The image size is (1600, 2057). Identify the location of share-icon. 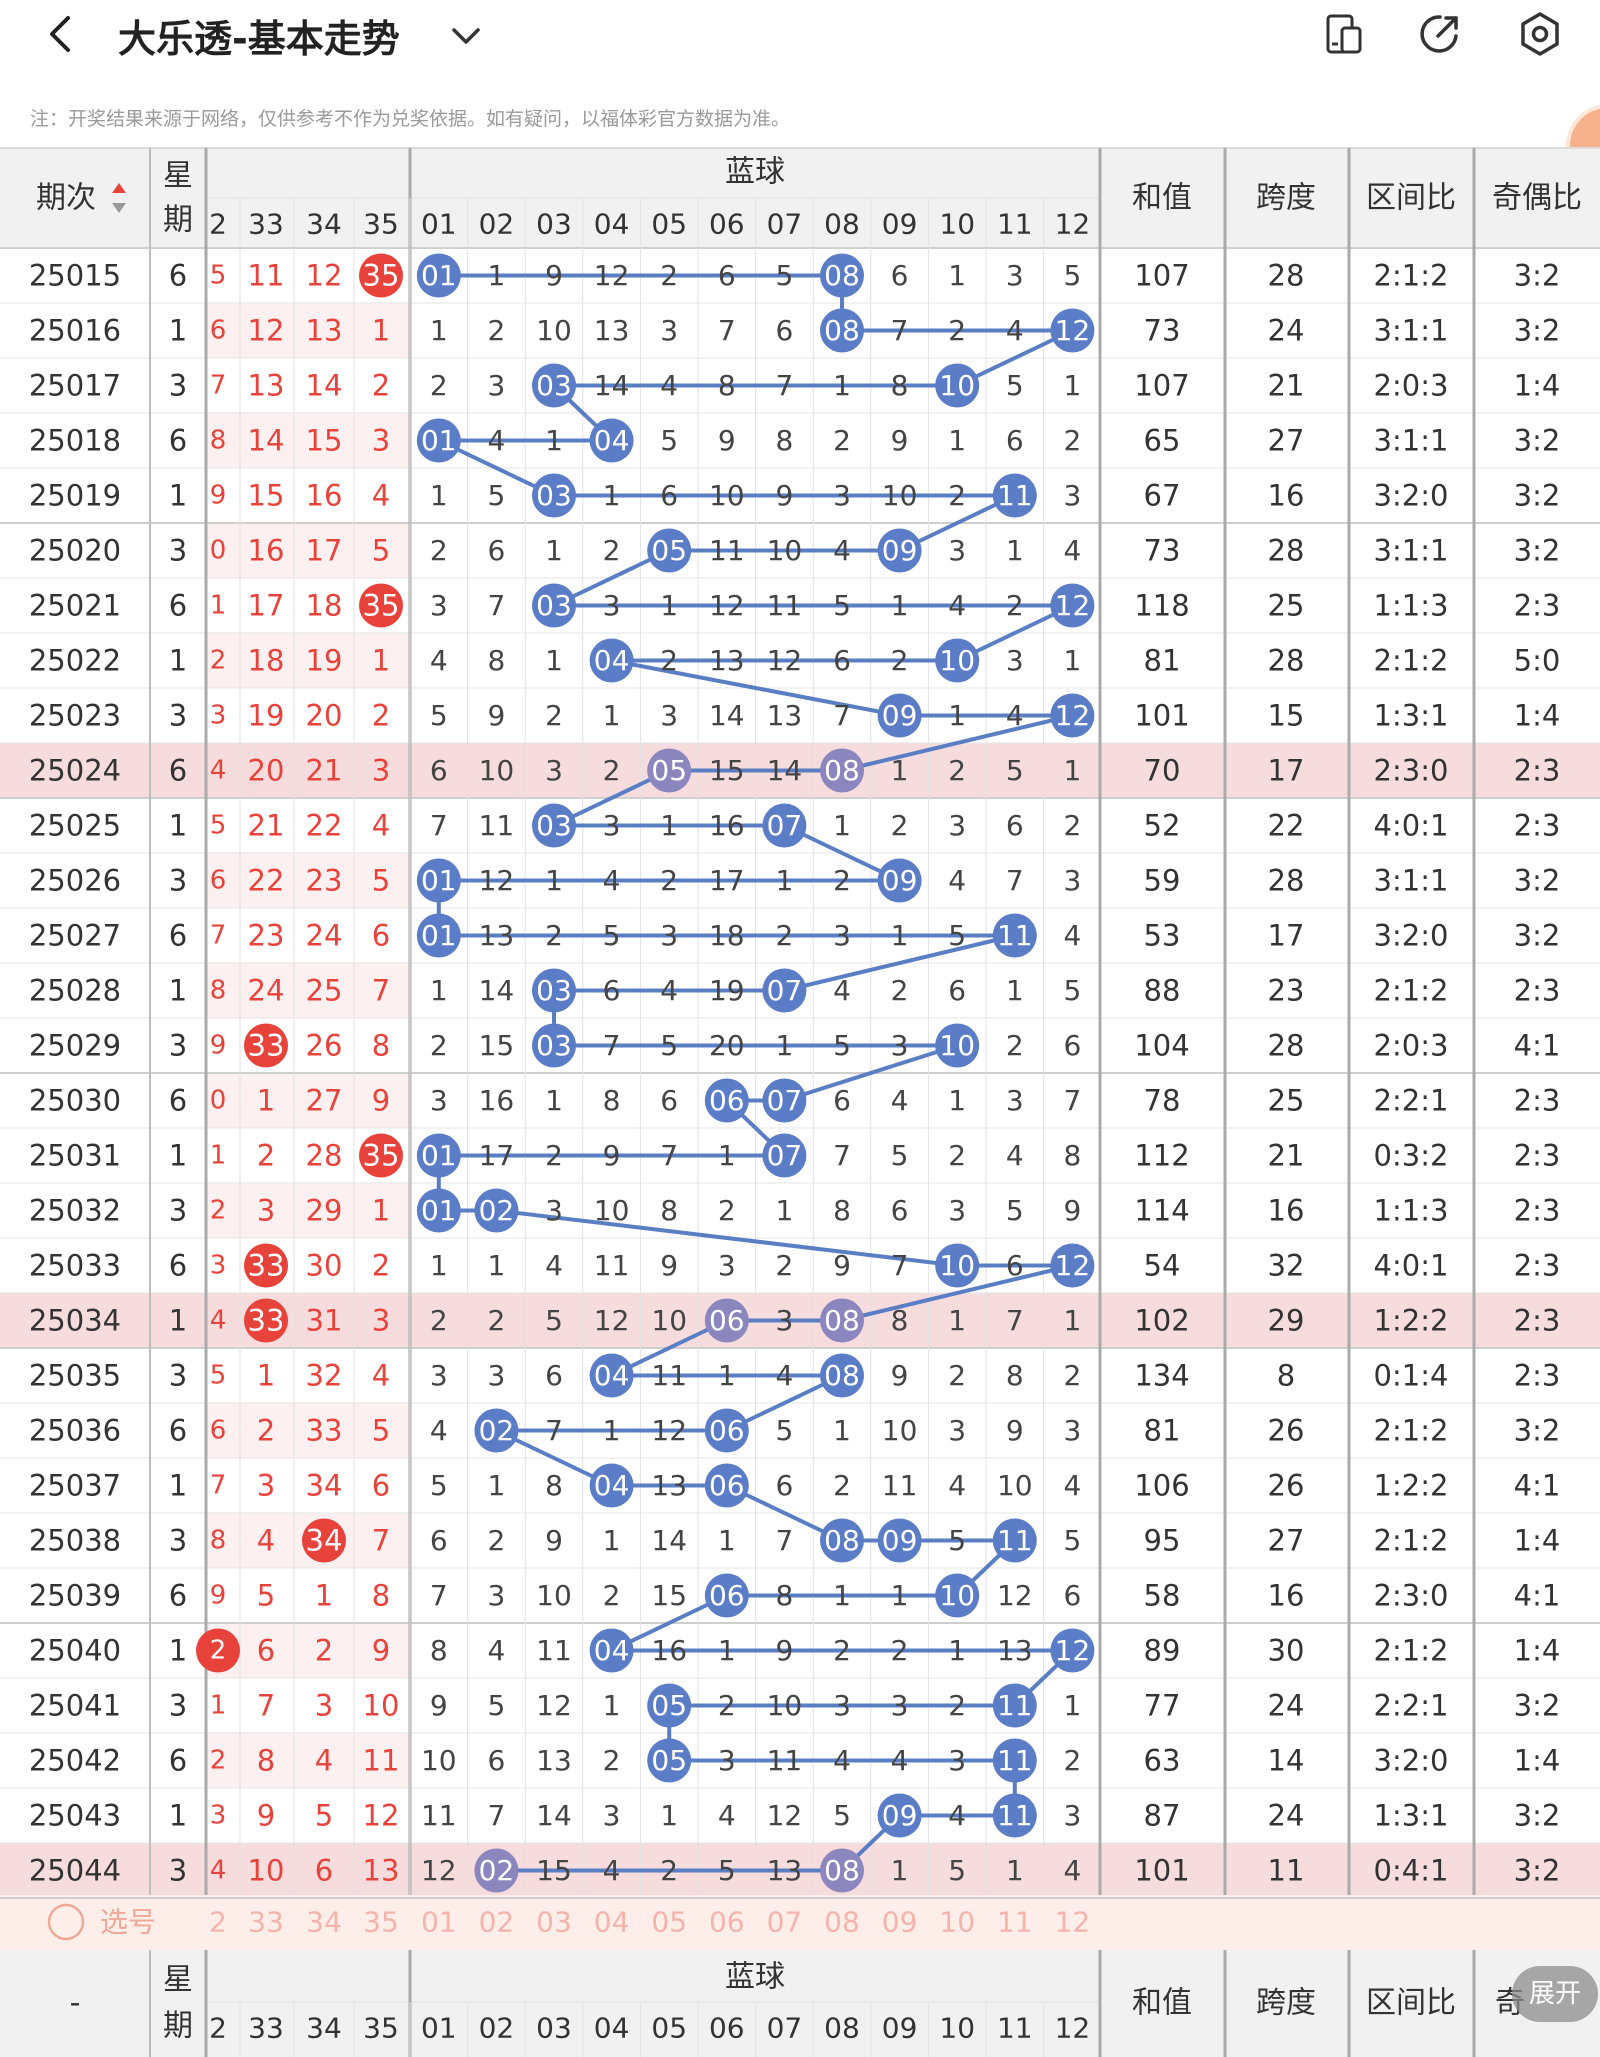
(1440, 34).